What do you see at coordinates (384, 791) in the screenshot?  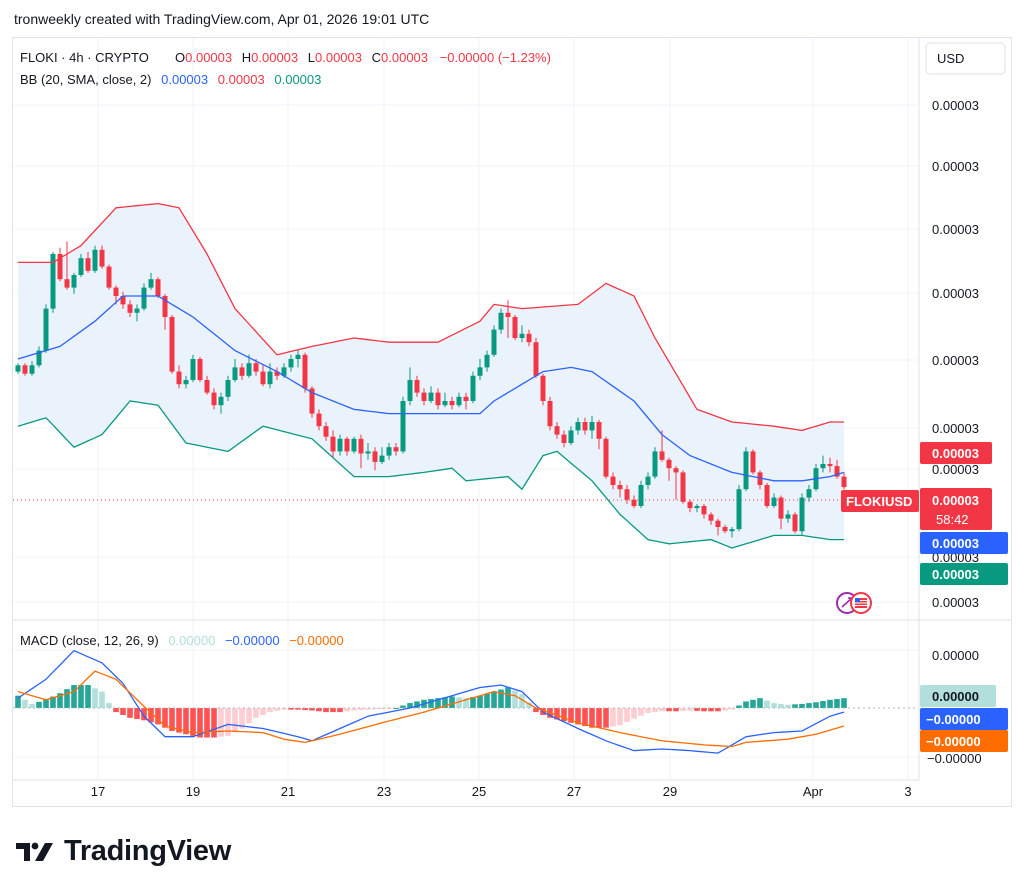 I see `time-tick: 23` at bounding box center [384, 791].